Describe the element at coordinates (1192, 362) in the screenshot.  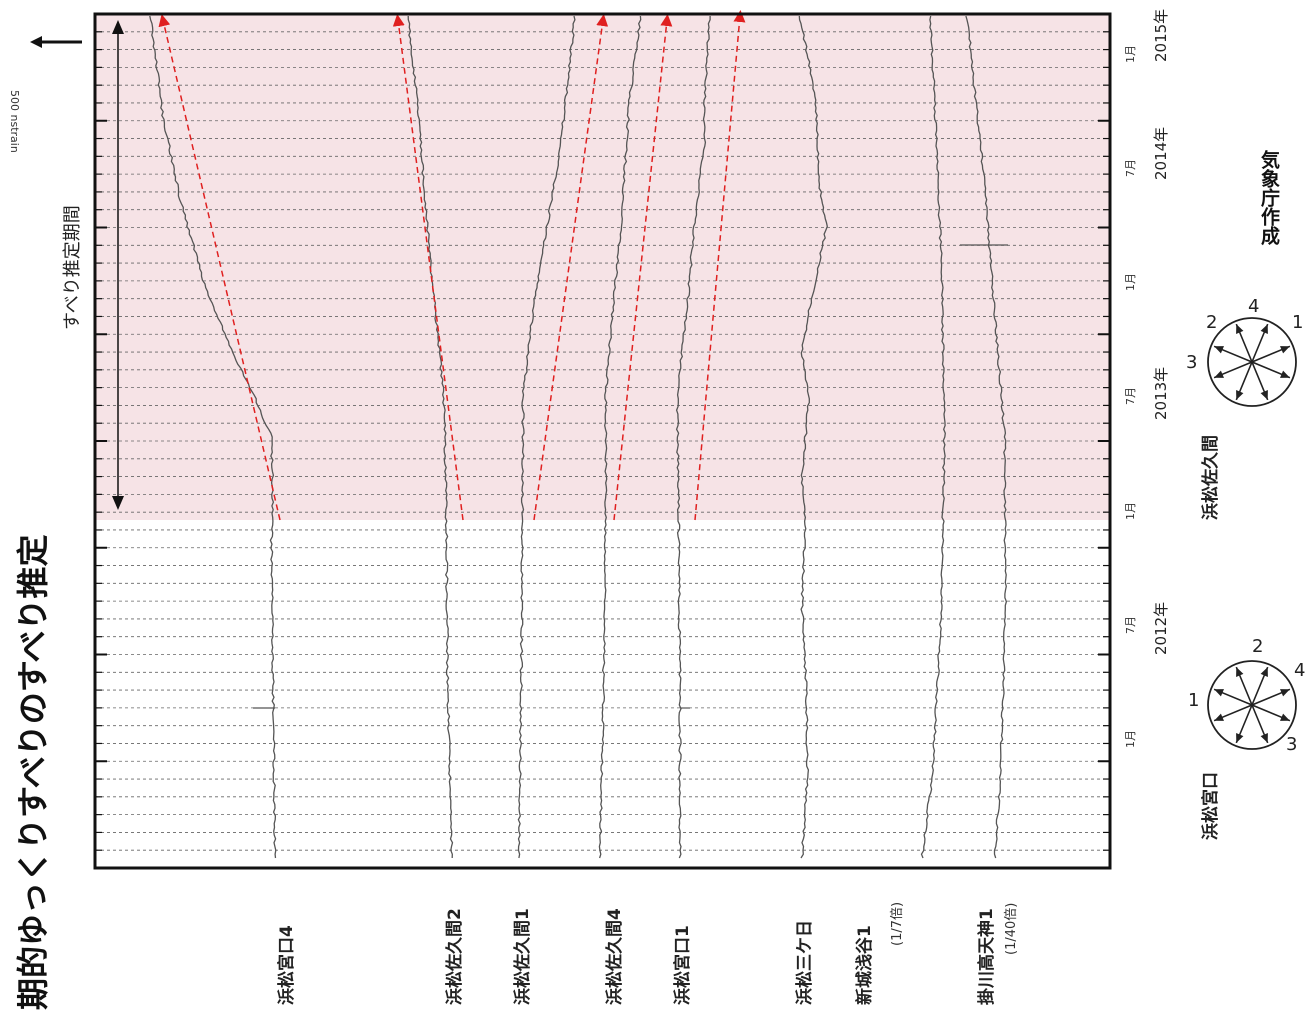
I see `rose2-number-3: 3` at that location.